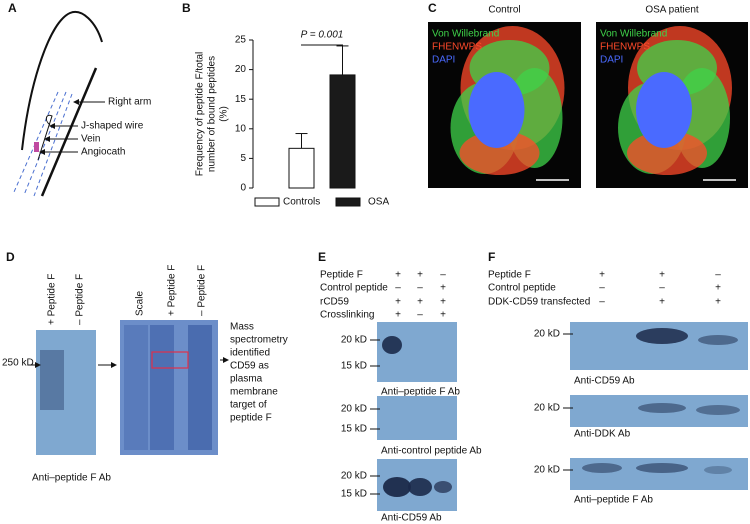 This screenshot has width=750, height=524. I want to click on legend-label: Controls, so click(301, 202).